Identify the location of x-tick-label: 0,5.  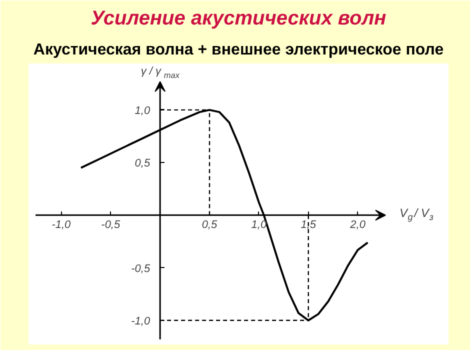
(210, 225).